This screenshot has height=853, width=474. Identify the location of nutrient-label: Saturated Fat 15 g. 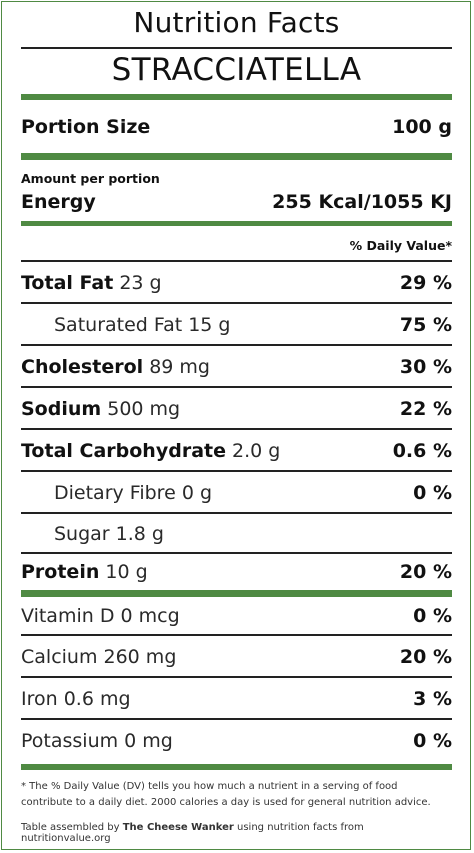
(142, 325).